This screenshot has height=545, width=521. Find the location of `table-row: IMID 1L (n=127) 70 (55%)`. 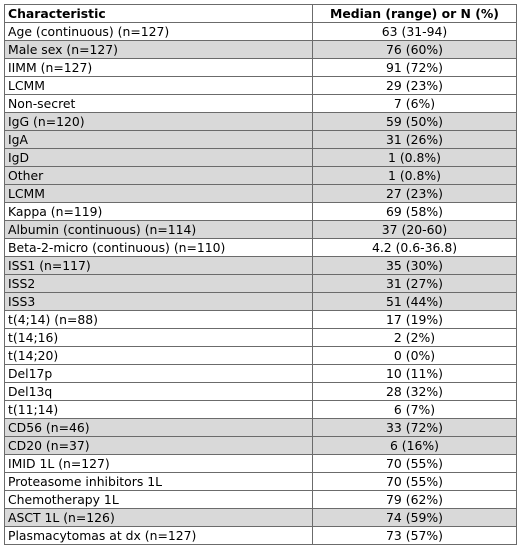

table-row: IMID 1L (n=127) 70 (55%) is located at coordinates (260, 463).